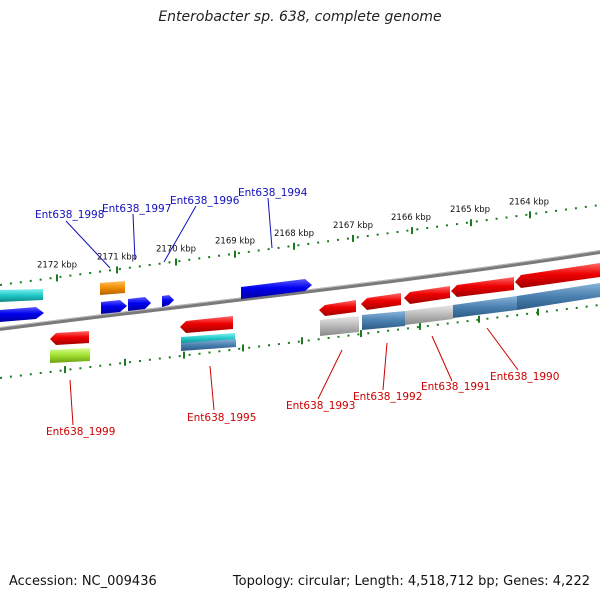 This screenshot has width=600, height=600. I want to click on label-ent638-1990: Ent638_1990, so click(524, 377).